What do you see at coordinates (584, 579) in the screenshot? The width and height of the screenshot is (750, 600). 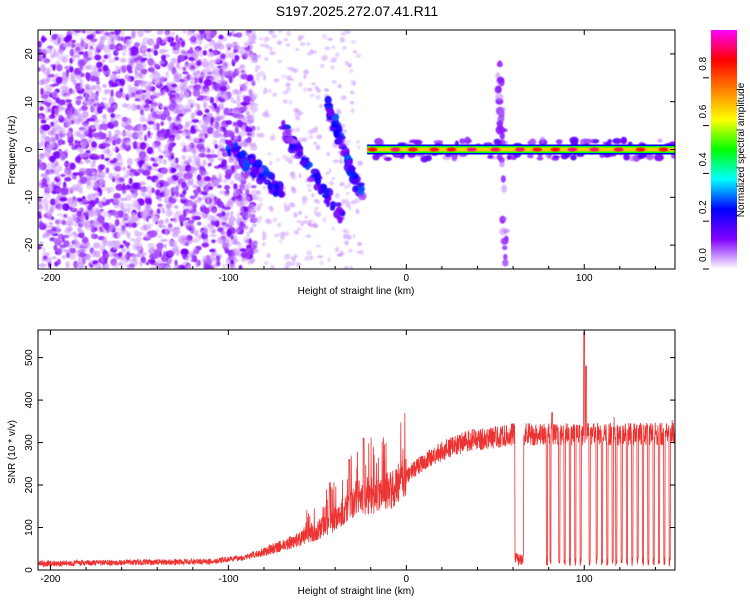 I see `x-tick-label: 100` at bounding box center [584, 579].